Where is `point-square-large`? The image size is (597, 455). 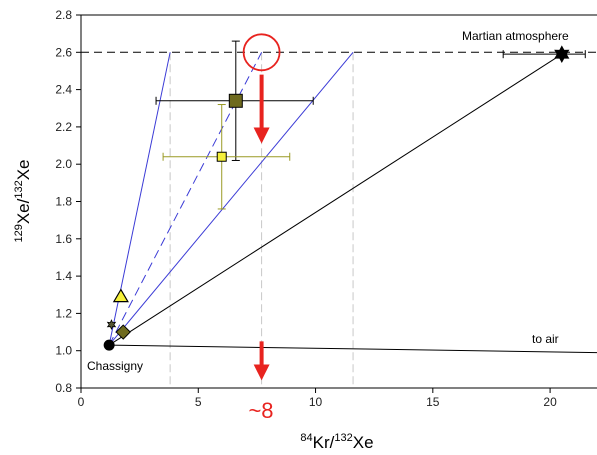
point-square-large is located at coordinates (235, 100).